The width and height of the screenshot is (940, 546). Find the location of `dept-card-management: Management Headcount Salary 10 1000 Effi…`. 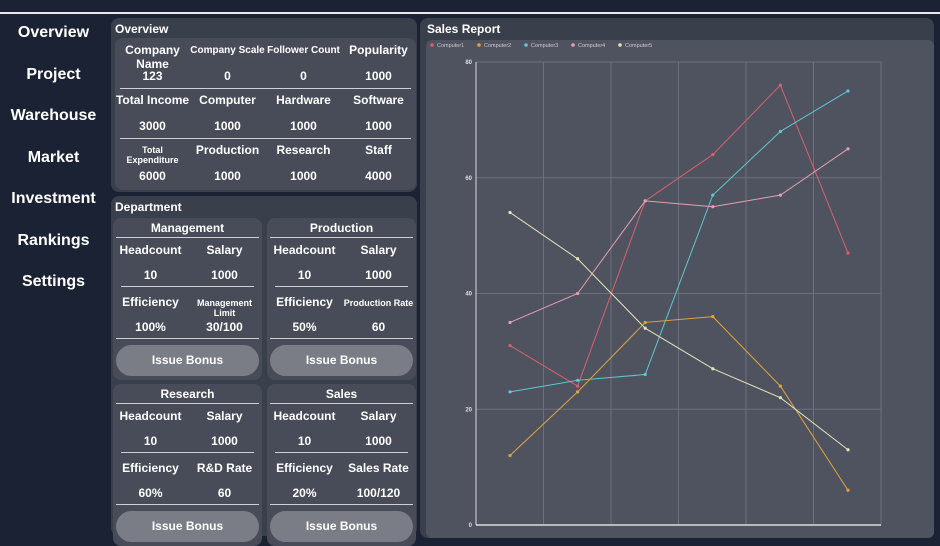

dept-card-management: Management Headcount Salary 10 1000 Effi… is located at coordinates (187, 299).